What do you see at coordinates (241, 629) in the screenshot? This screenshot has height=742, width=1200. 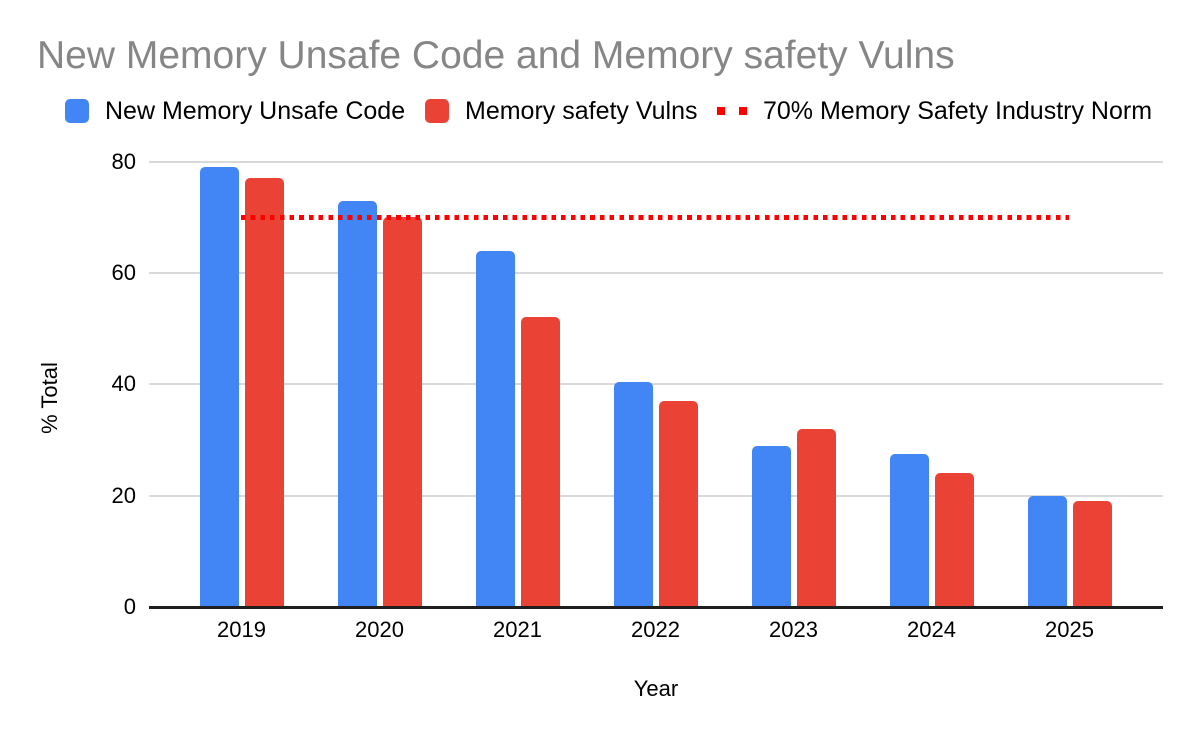 I see `x-tick-label-2019: 2019` at bounding box center [241, 629].